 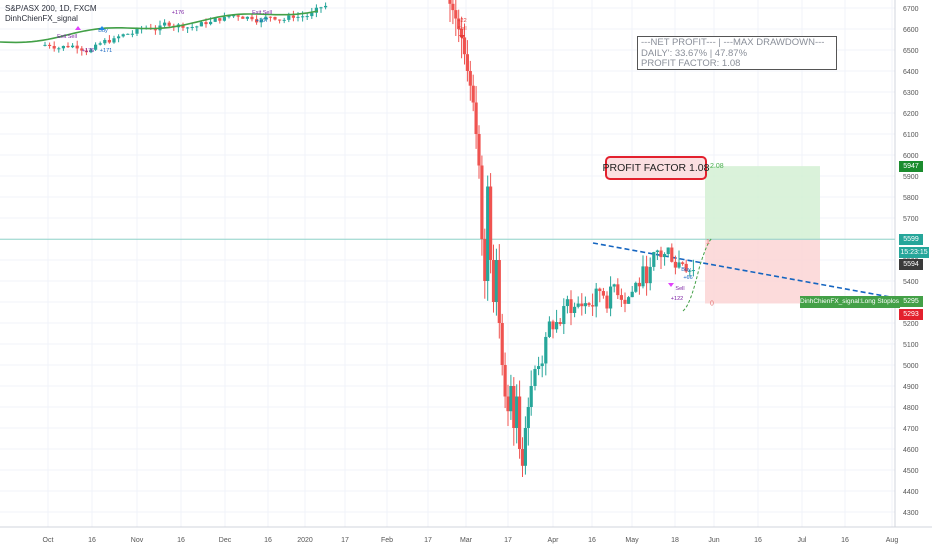 What do you see at coordinates (733, 42) in the screenshot?
I see `stats-header: ---NET PROFIT--- | ---MAX DRAWDOWN---` at bounding box center [733, 42].